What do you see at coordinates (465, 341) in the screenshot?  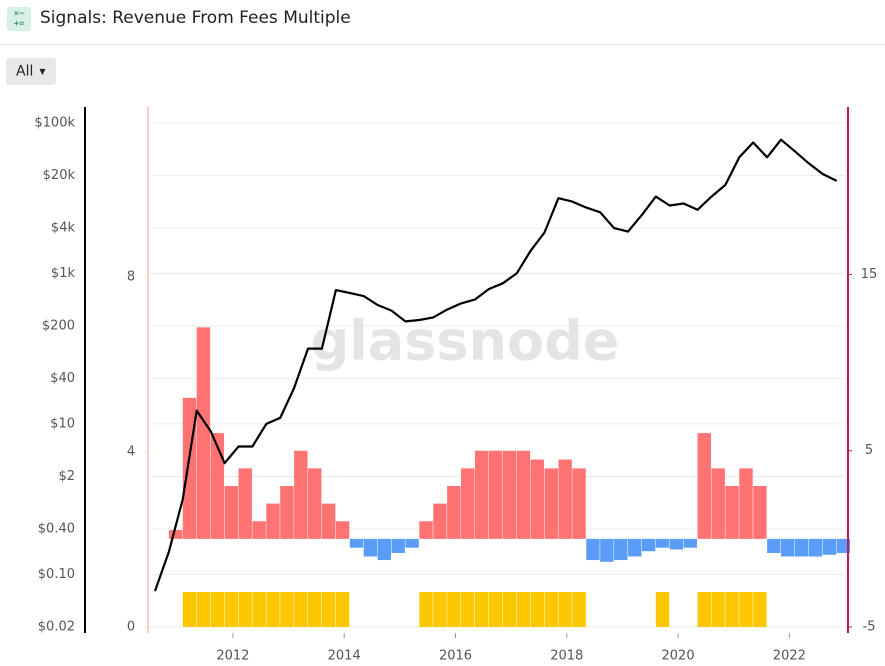 I see `watermark: glassnode` at bounding box center [465, 341].